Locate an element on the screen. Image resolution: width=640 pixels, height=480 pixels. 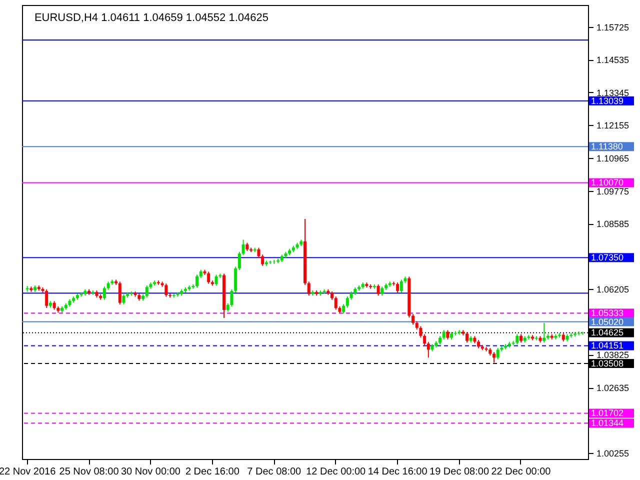
x-tick-label: 30 Nov 00:00 is located at coordinates (150, 472).